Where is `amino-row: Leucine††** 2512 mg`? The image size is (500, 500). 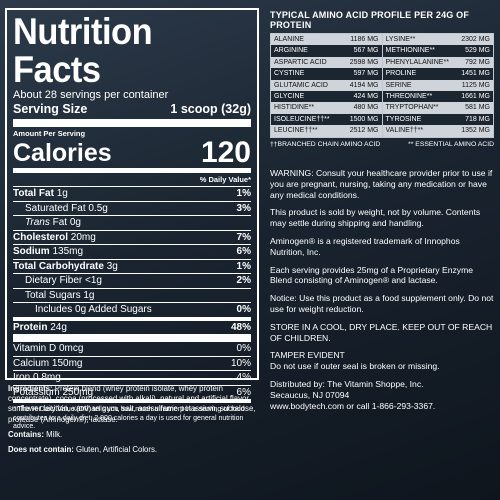 amino-row: Leucine††** 2512 mg is located at coordinates (326, 131).